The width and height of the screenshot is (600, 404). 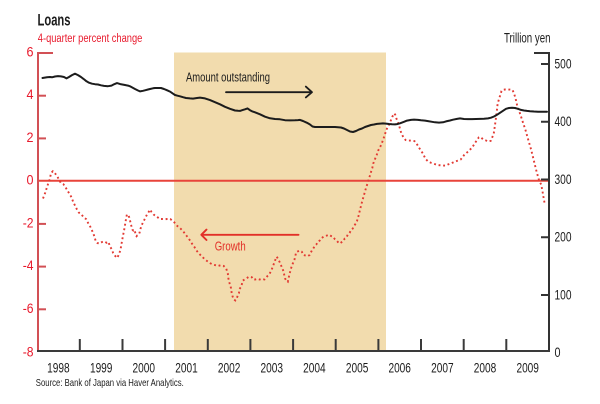 What do you see at coordinates (357, 367) in the screenshot?
I see `svg-text: 2005` at bounding box center [357, 367].